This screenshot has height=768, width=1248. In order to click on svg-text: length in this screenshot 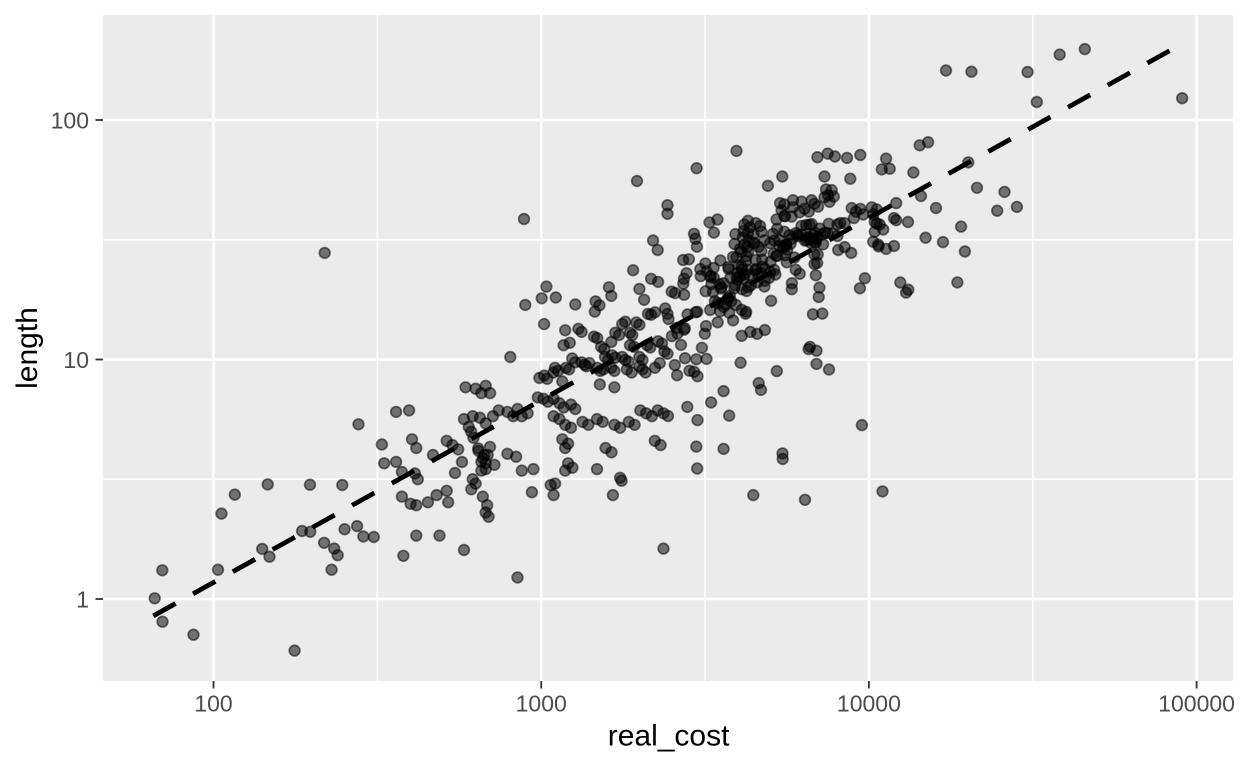, I will do `click(27, 348)`.